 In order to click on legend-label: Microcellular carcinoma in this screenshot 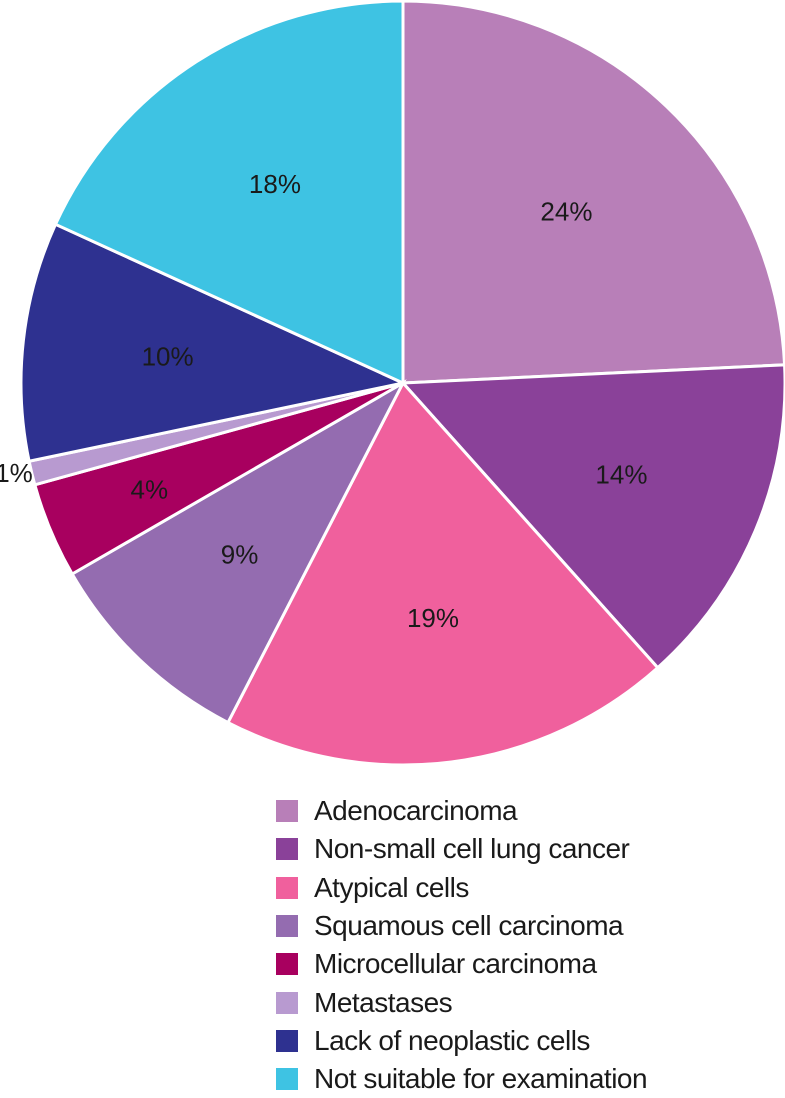, I will do `click(455, 964)`.